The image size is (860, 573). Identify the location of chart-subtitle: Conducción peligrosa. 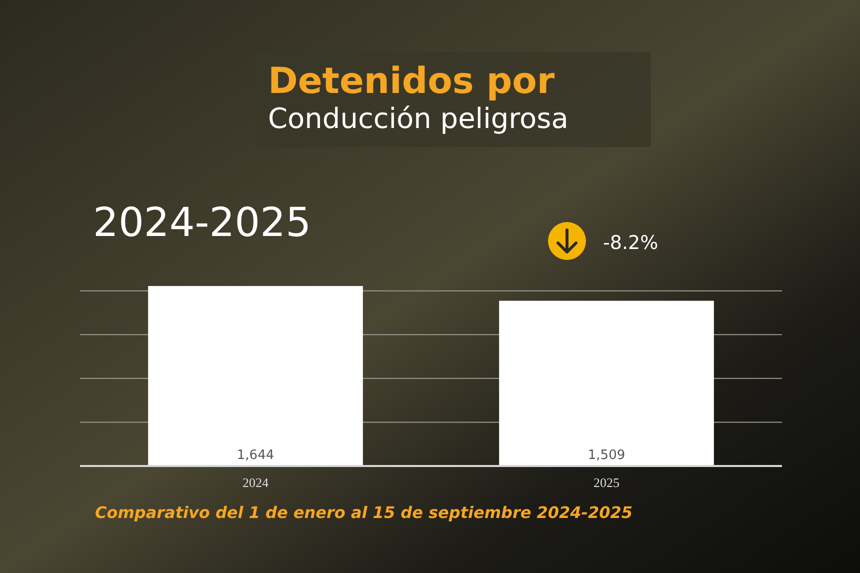
(418, 118).